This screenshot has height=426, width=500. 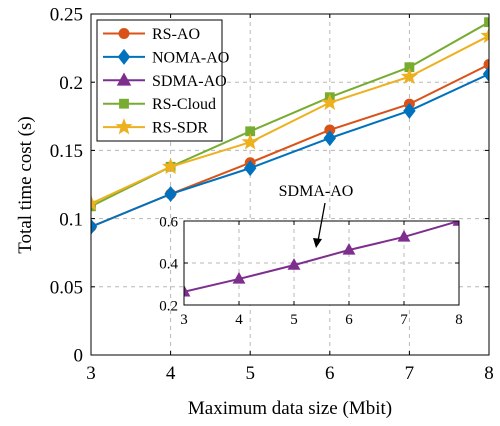 What do you see at coordinates (66, 151) in the screenshot?
I see `main-y-tick-label: 0.15` at bounding box center [66, 151].